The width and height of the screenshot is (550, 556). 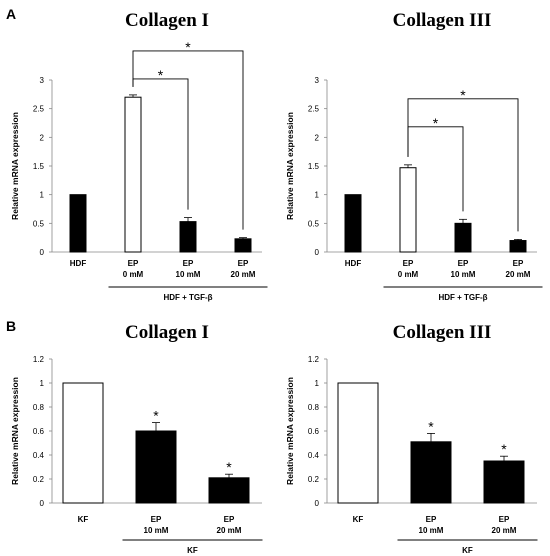 What do you see at coordinates (11, 14) in the screenshot?
I see `panel-label-a: A` at bounding box center [11, 14].